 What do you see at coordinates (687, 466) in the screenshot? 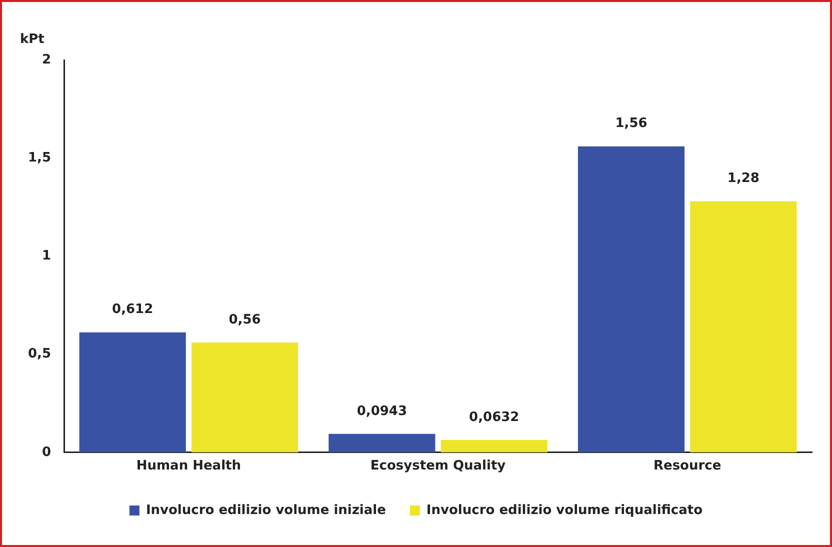
I see `x-tick-label: Resource` at bounding box center [687, 466].